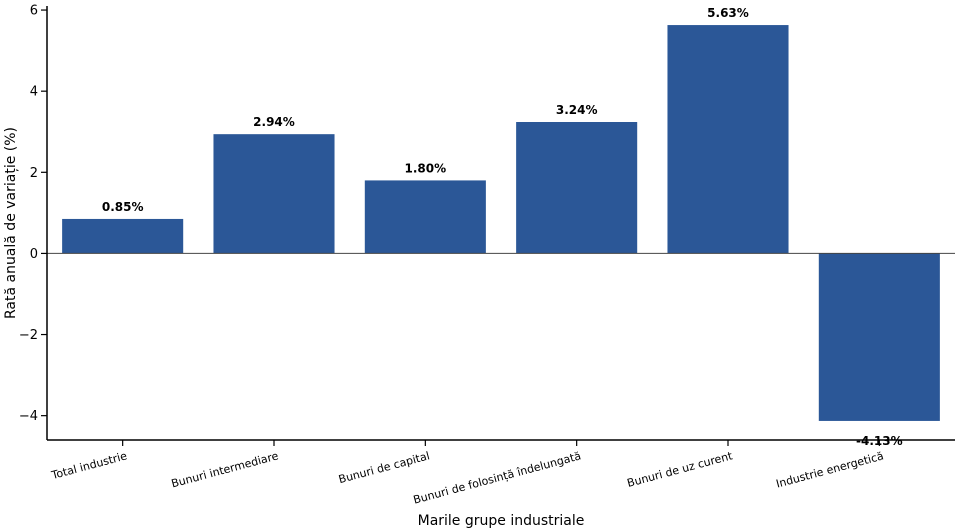 The image size is (960, 532). I want to click on y-ticks-group: −4 −2 0 2 4 6, so click(33, 214).